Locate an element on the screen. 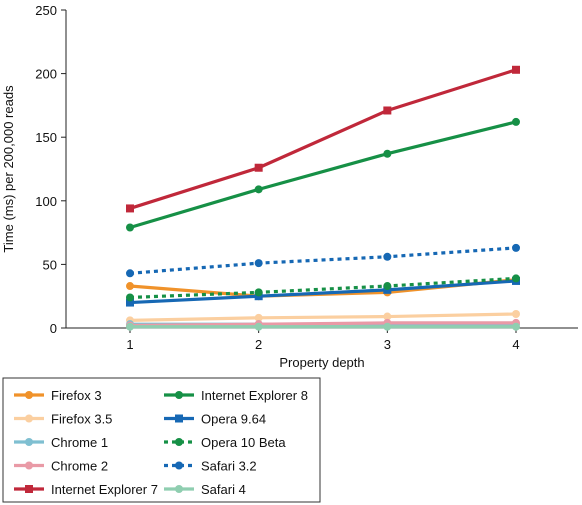  legend-item: Chrome 1 is located at coordinates (61, 442).